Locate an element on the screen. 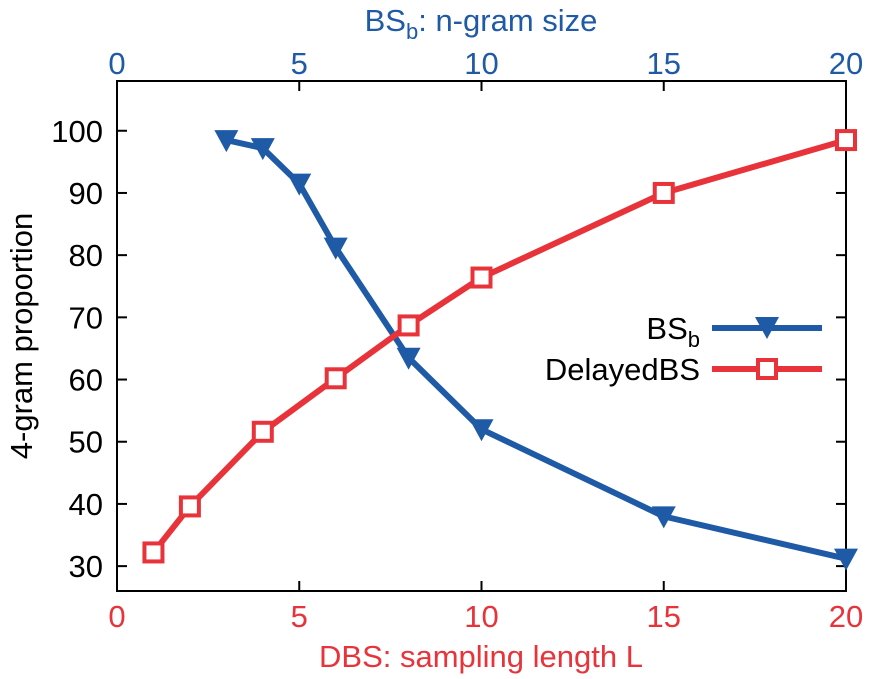 The width and height of the screenshot is (872, 679). x-axis-top-label-main: BS is located at coordinates (385, 20).